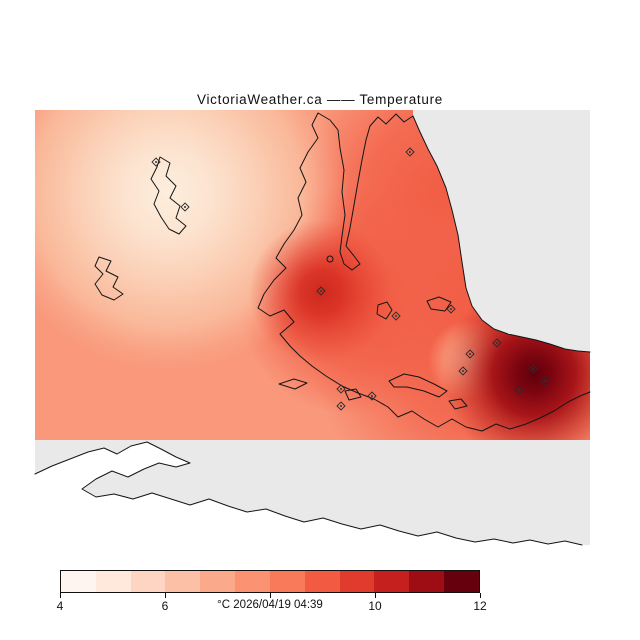 Image resolution: width=640 pixels, height=640 pixels. What do you see at coordinates (109, 278) in the screenshot?
I see `coastline-west-island` at bounding box center [109, 278].